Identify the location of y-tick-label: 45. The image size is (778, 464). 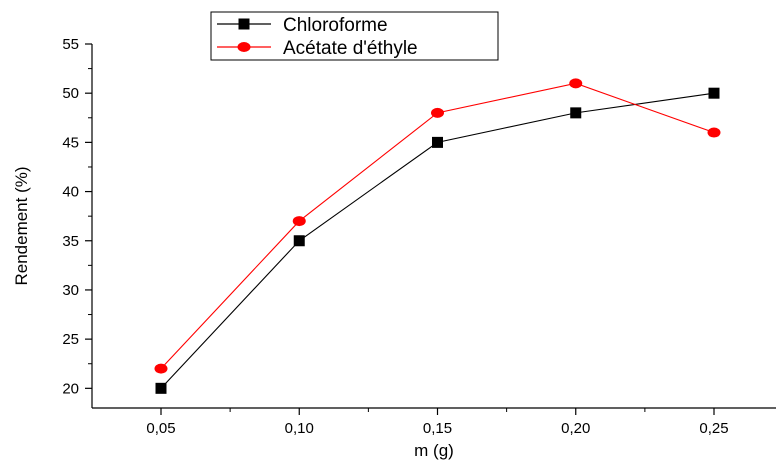
(70, 142).